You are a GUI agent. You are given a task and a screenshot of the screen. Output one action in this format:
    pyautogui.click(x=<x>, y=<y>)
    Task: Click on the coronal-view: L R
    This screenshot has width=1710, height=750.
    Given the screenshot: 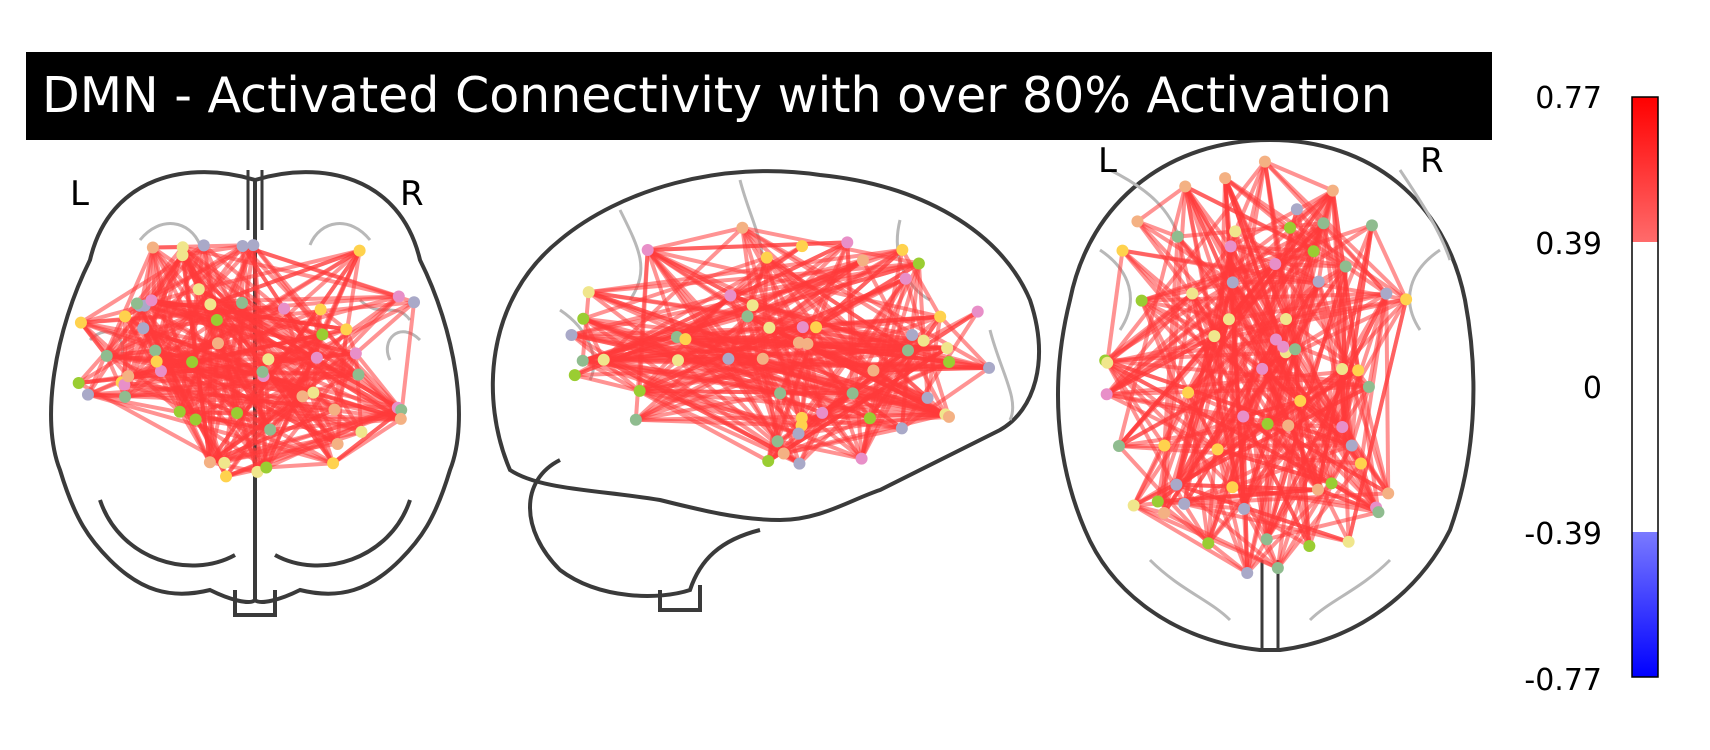 What is the action you would take?
    pyautogui.click(x=255, y=393)
    